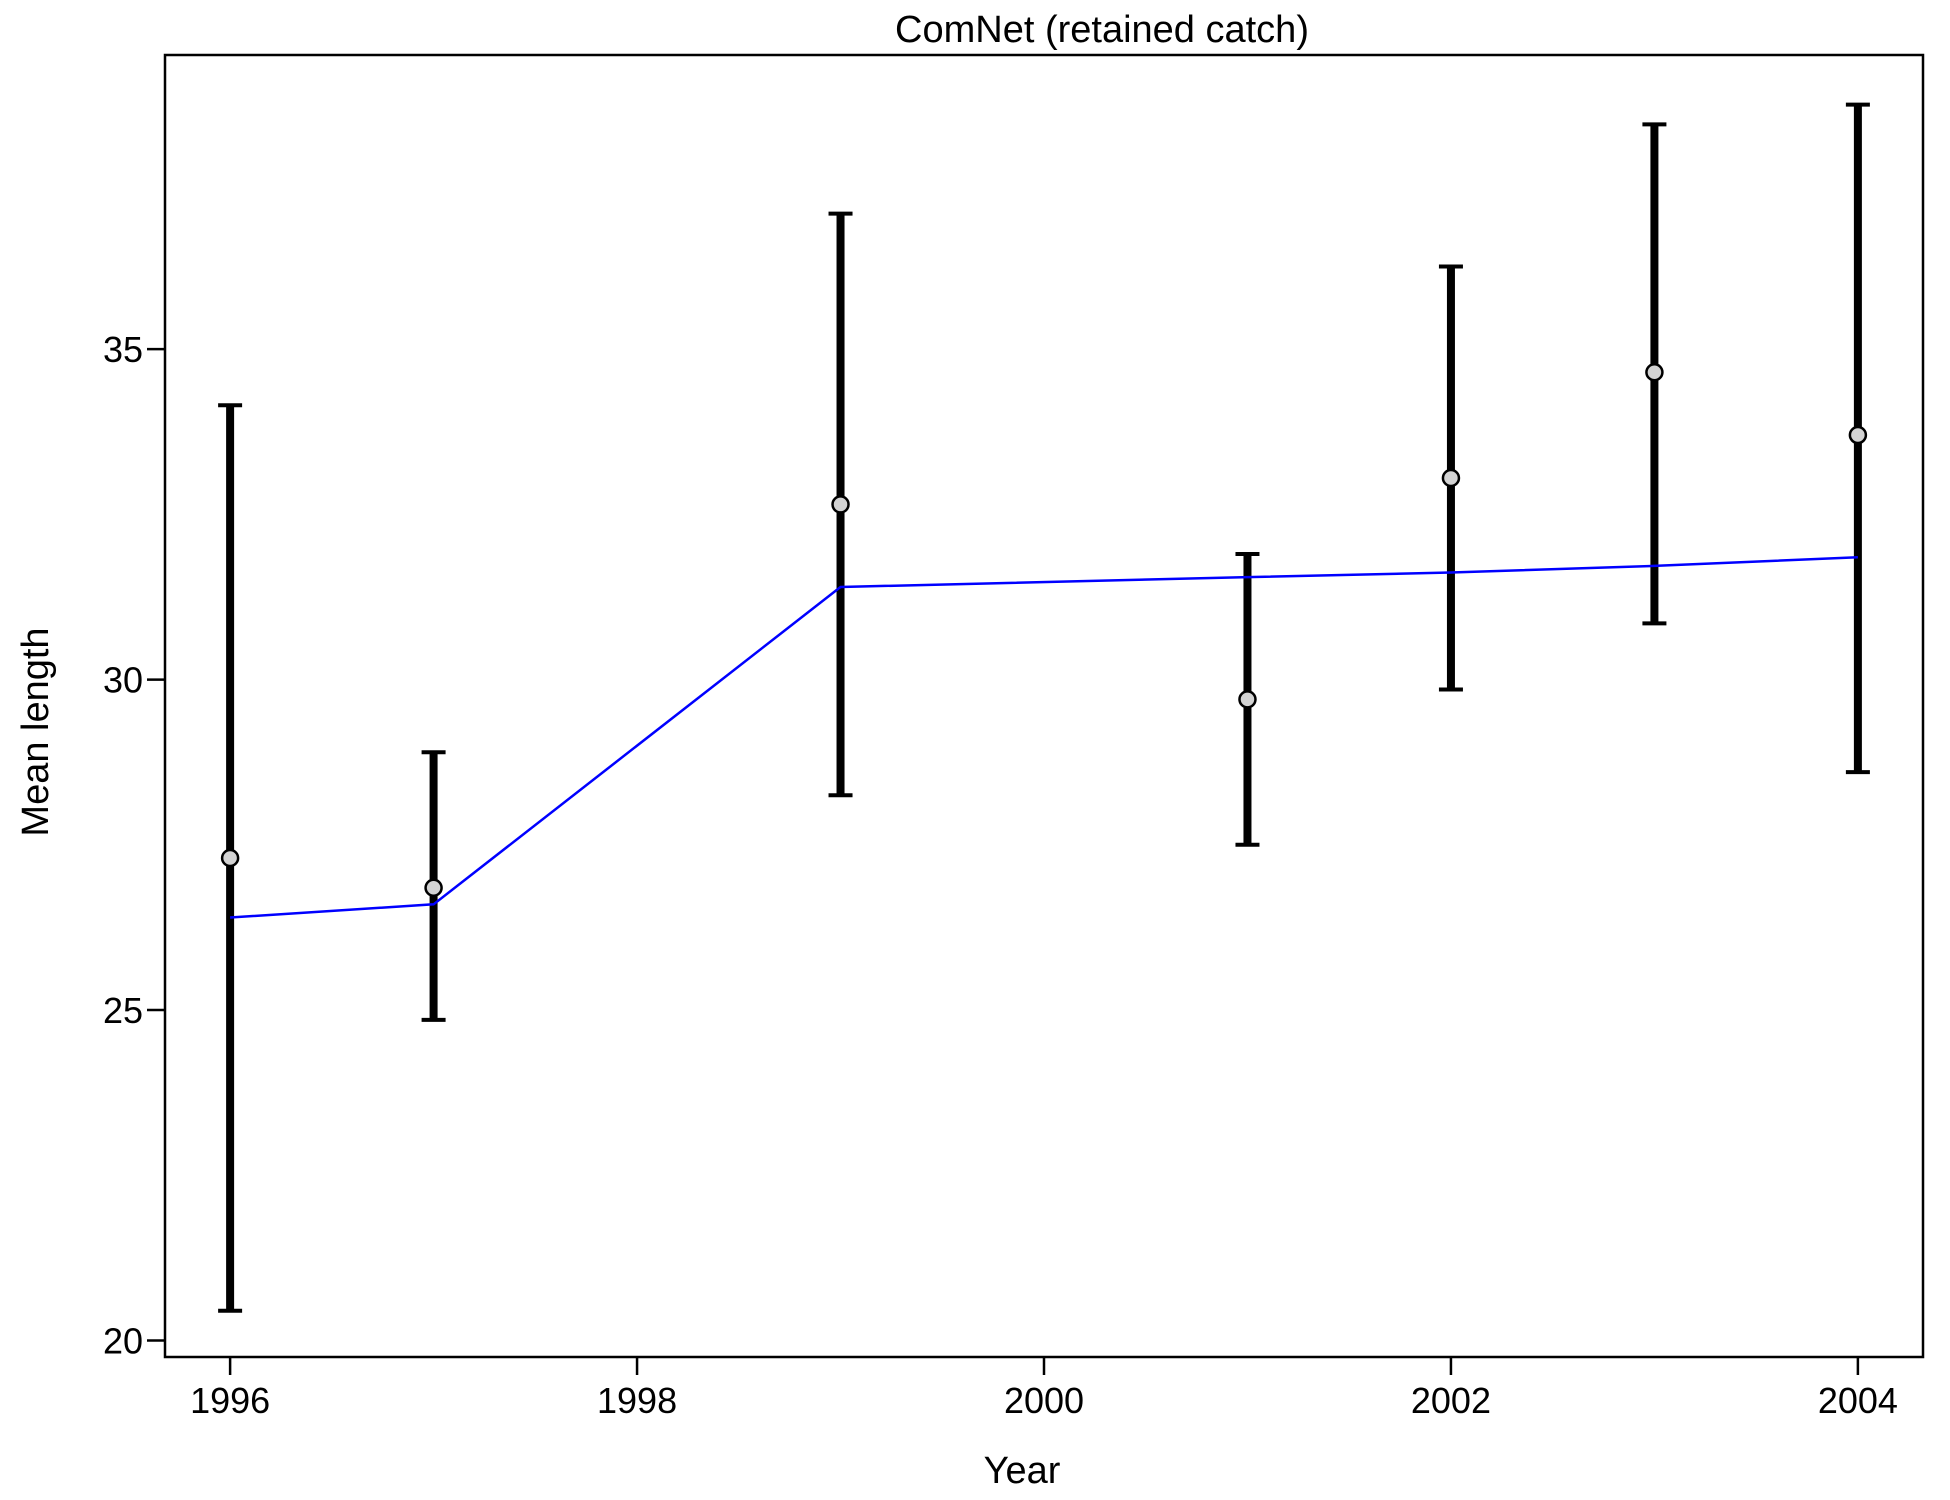  What do you see at coordinates (1022, 1471) in the screenshot?
I see `x-axis-label: Year` at bounding box center [1022, 1471].